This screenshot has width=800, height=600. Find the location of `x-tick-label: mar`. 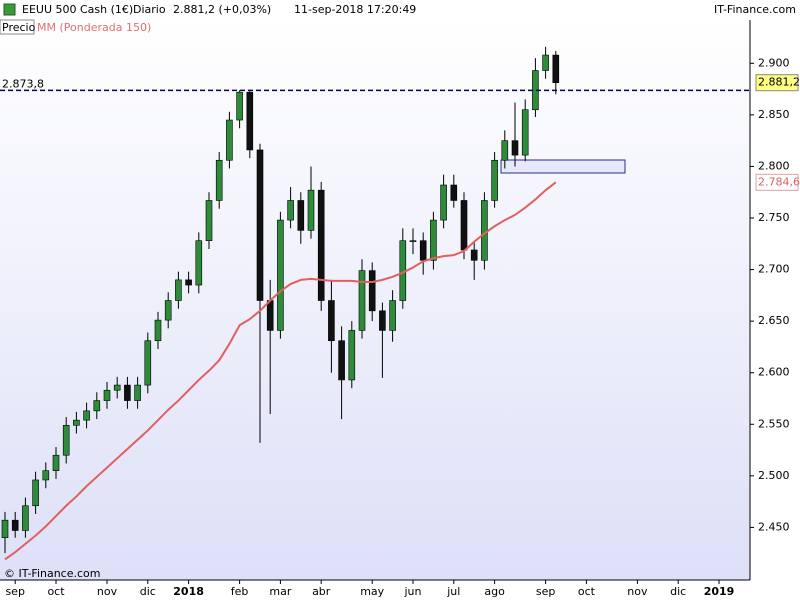

x-tick-label: mar is located at coordinates (280, 591).